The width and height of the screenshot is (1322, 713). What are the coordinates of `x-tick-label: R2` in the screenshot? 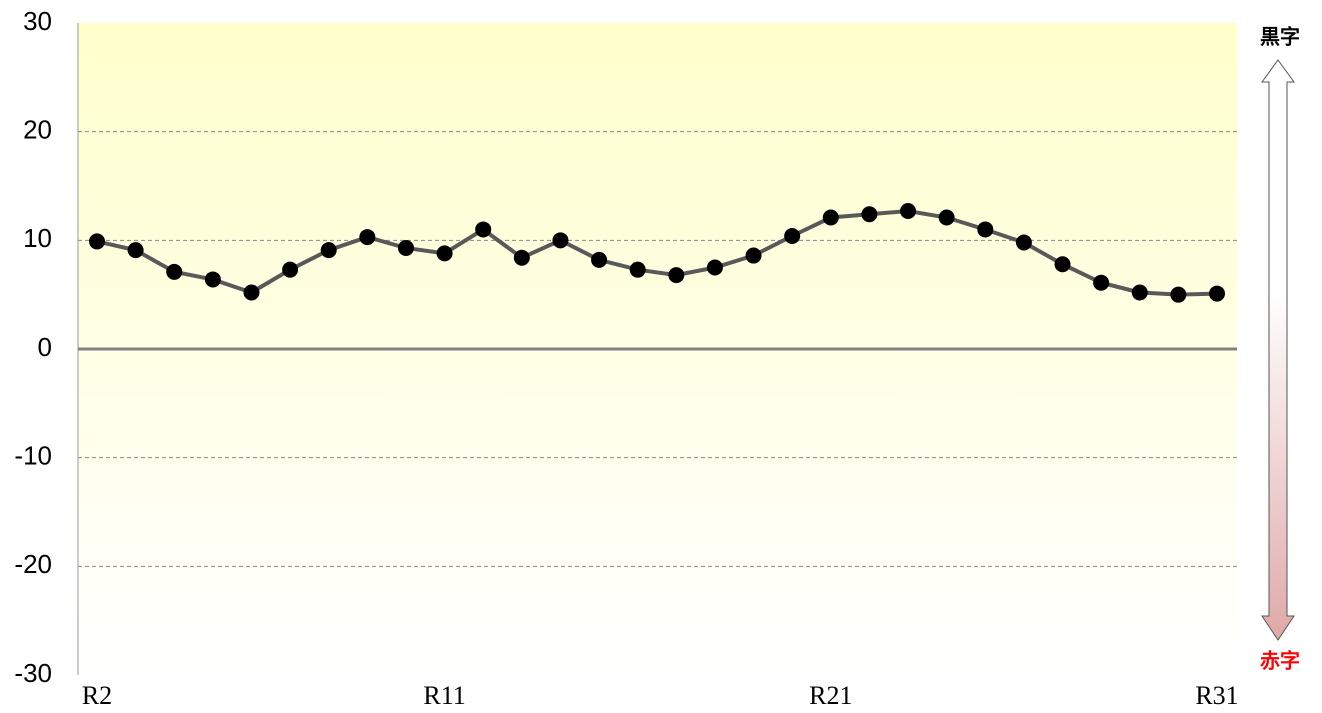 It's located at (97, 695).